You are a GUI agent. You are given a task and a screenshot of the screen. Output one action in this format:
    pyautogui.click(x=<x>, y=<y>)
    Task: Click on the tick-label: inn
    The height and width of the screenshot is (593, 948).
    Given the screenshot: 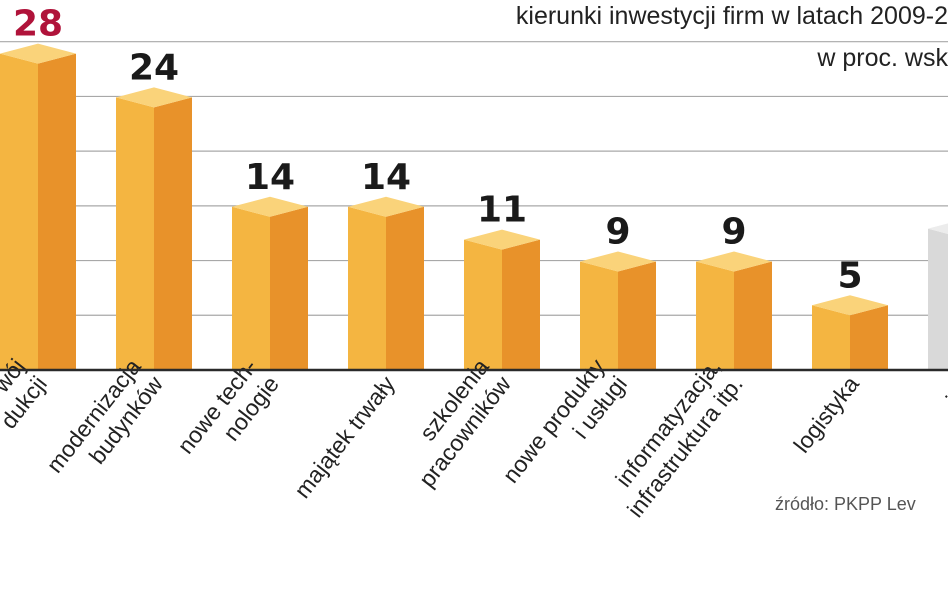 What is the action you would take?
    pyautogui.click(x=944, y=391)
    